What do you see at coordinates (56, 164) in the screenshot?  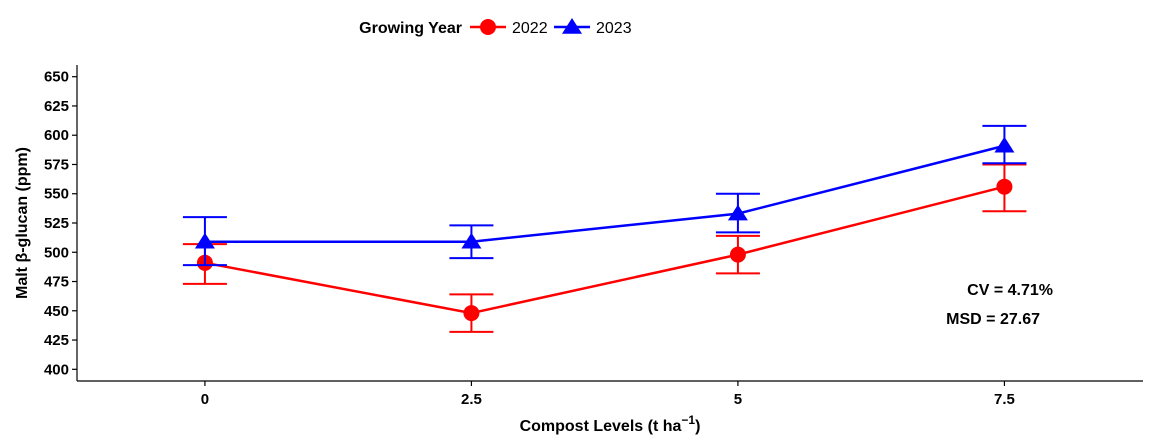 I see `y-tick-label: 575` at bounding box center [56, 164].